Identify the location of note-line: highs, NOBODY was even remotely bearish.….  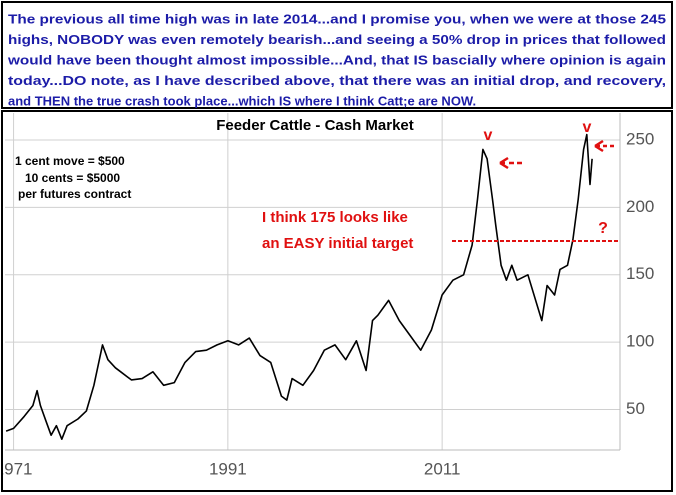
(337, 39).